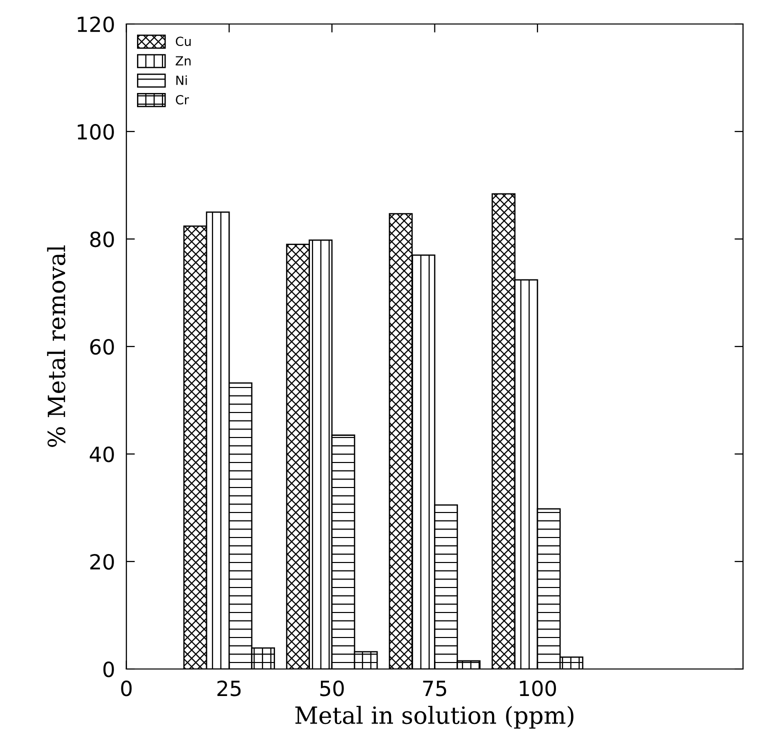 The height and width of the screenshot is (750, 766). I want to click on legend-label: Cu, so click(183, 41).